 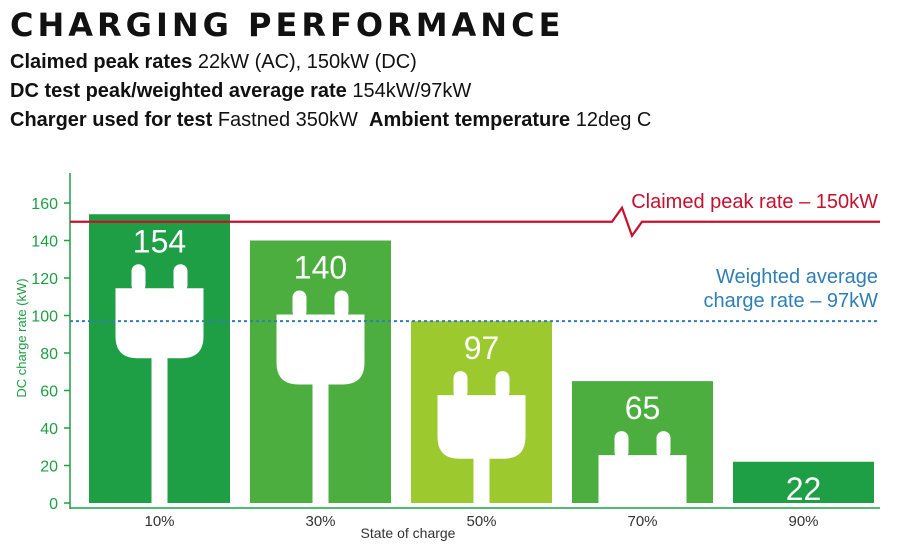 What do you see at coordinates (287, 120) in the screenshot?
I see `spec-value-charger: Fastned 350kW` at bounding box center [287, 120].